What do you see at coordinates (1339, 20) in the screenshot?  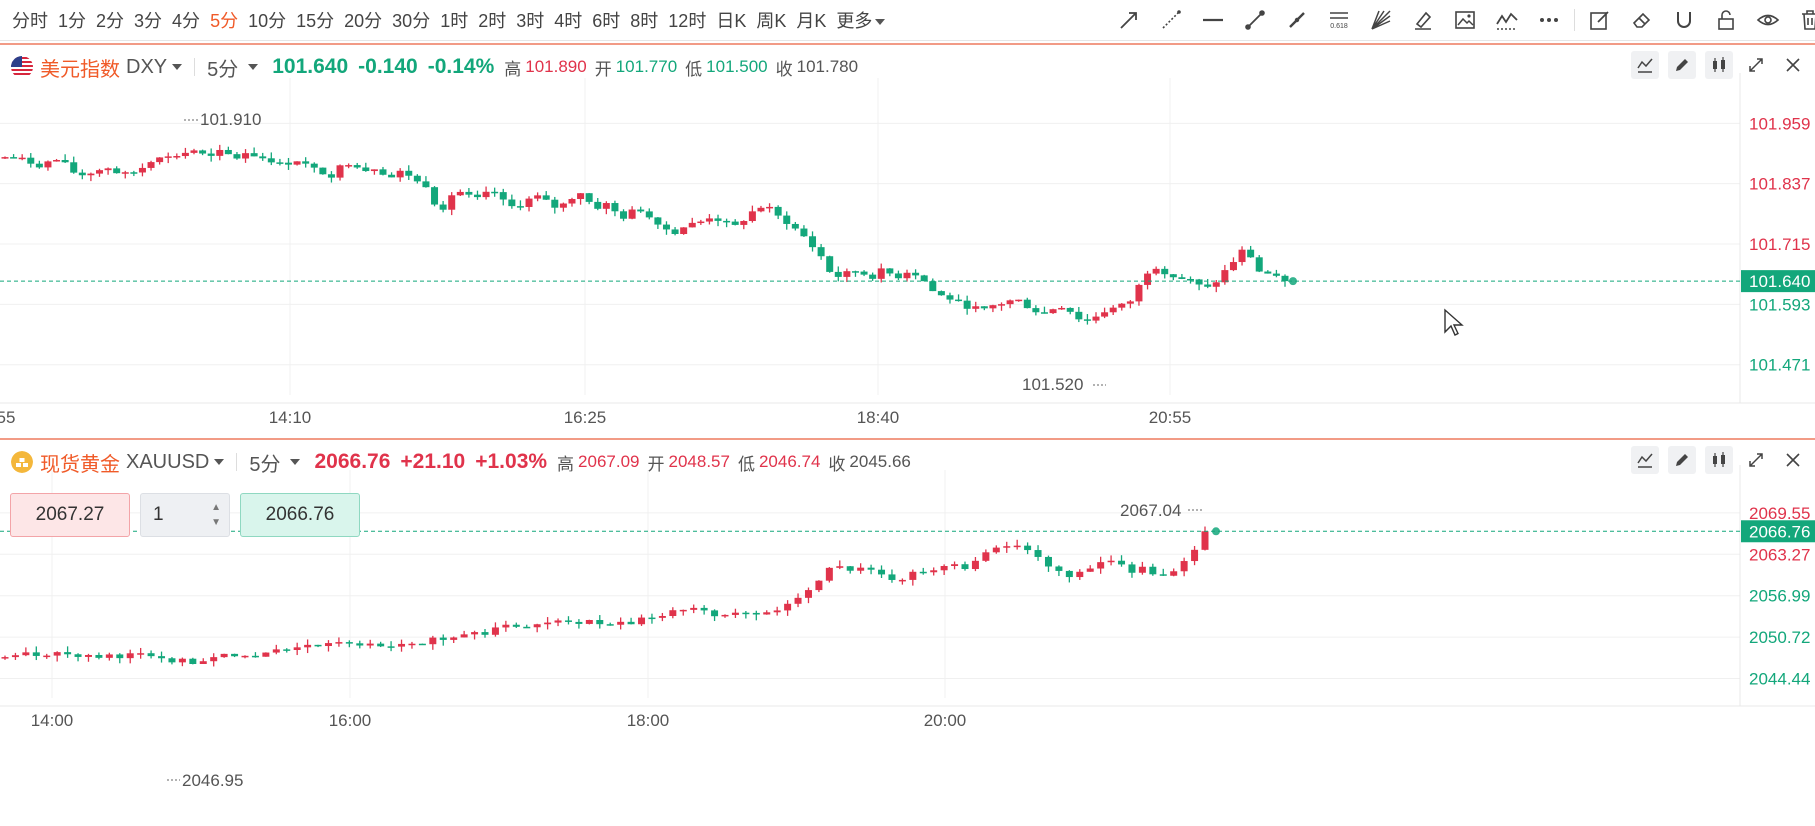 I see `fibonacci-icon: 0.618` at bounding box center [1339, 20].